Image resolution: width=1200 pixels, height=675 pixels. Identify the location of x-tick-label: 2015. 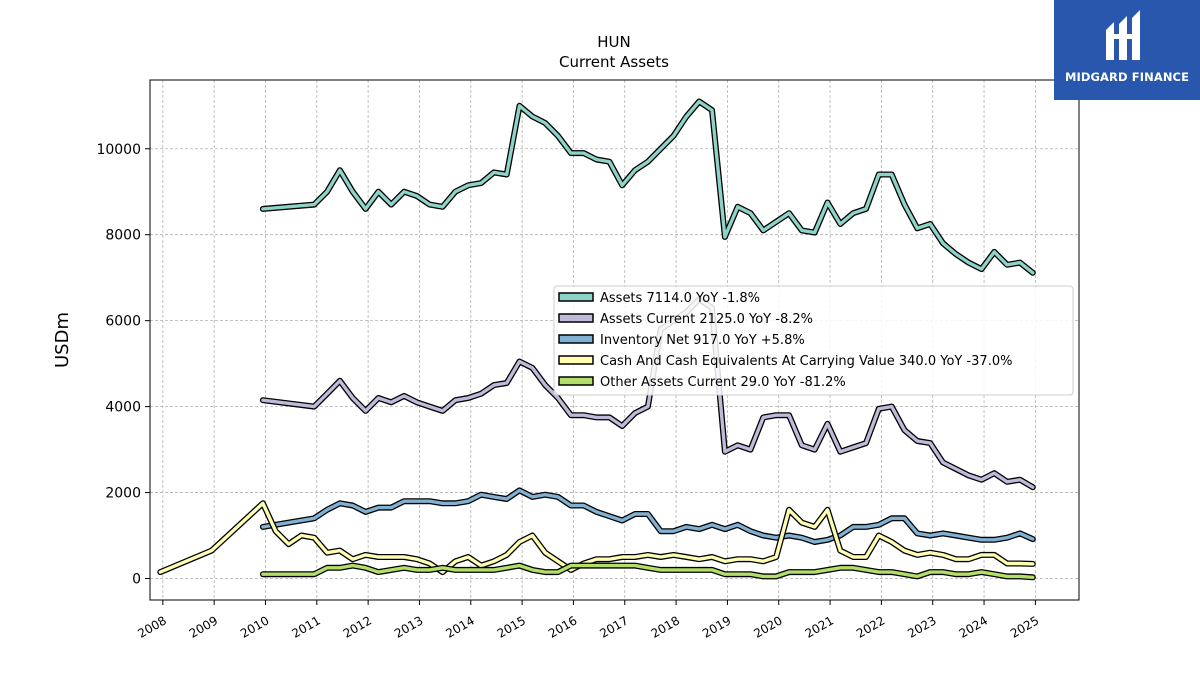
(511, 626).